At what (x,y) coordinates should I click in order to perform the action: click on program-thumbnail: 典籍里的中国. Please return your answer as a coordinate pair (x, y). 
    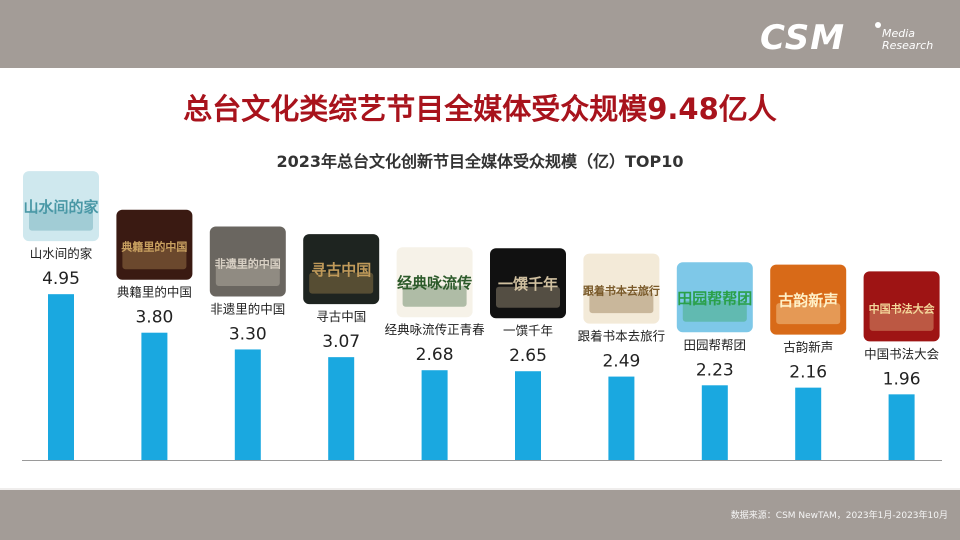
    Looking at the image, I should click on (154, 244).